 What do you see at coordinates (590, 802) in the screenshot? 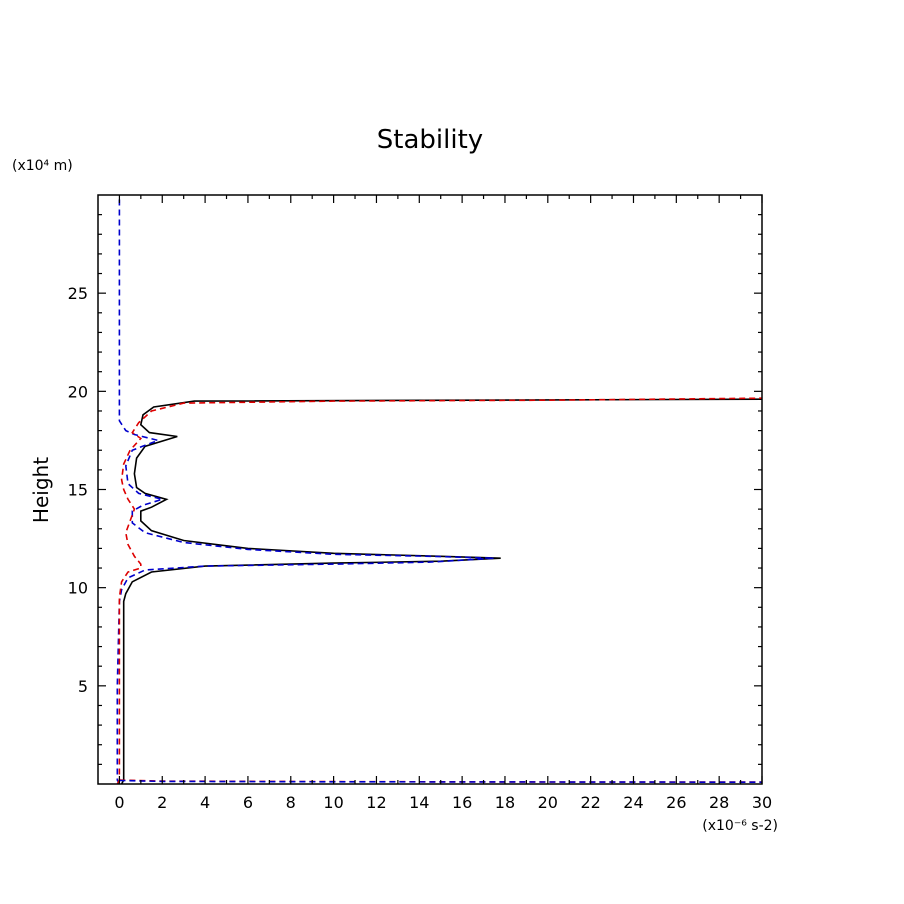
I see `x-tick-label: 22` at bounding box center [590, 802].